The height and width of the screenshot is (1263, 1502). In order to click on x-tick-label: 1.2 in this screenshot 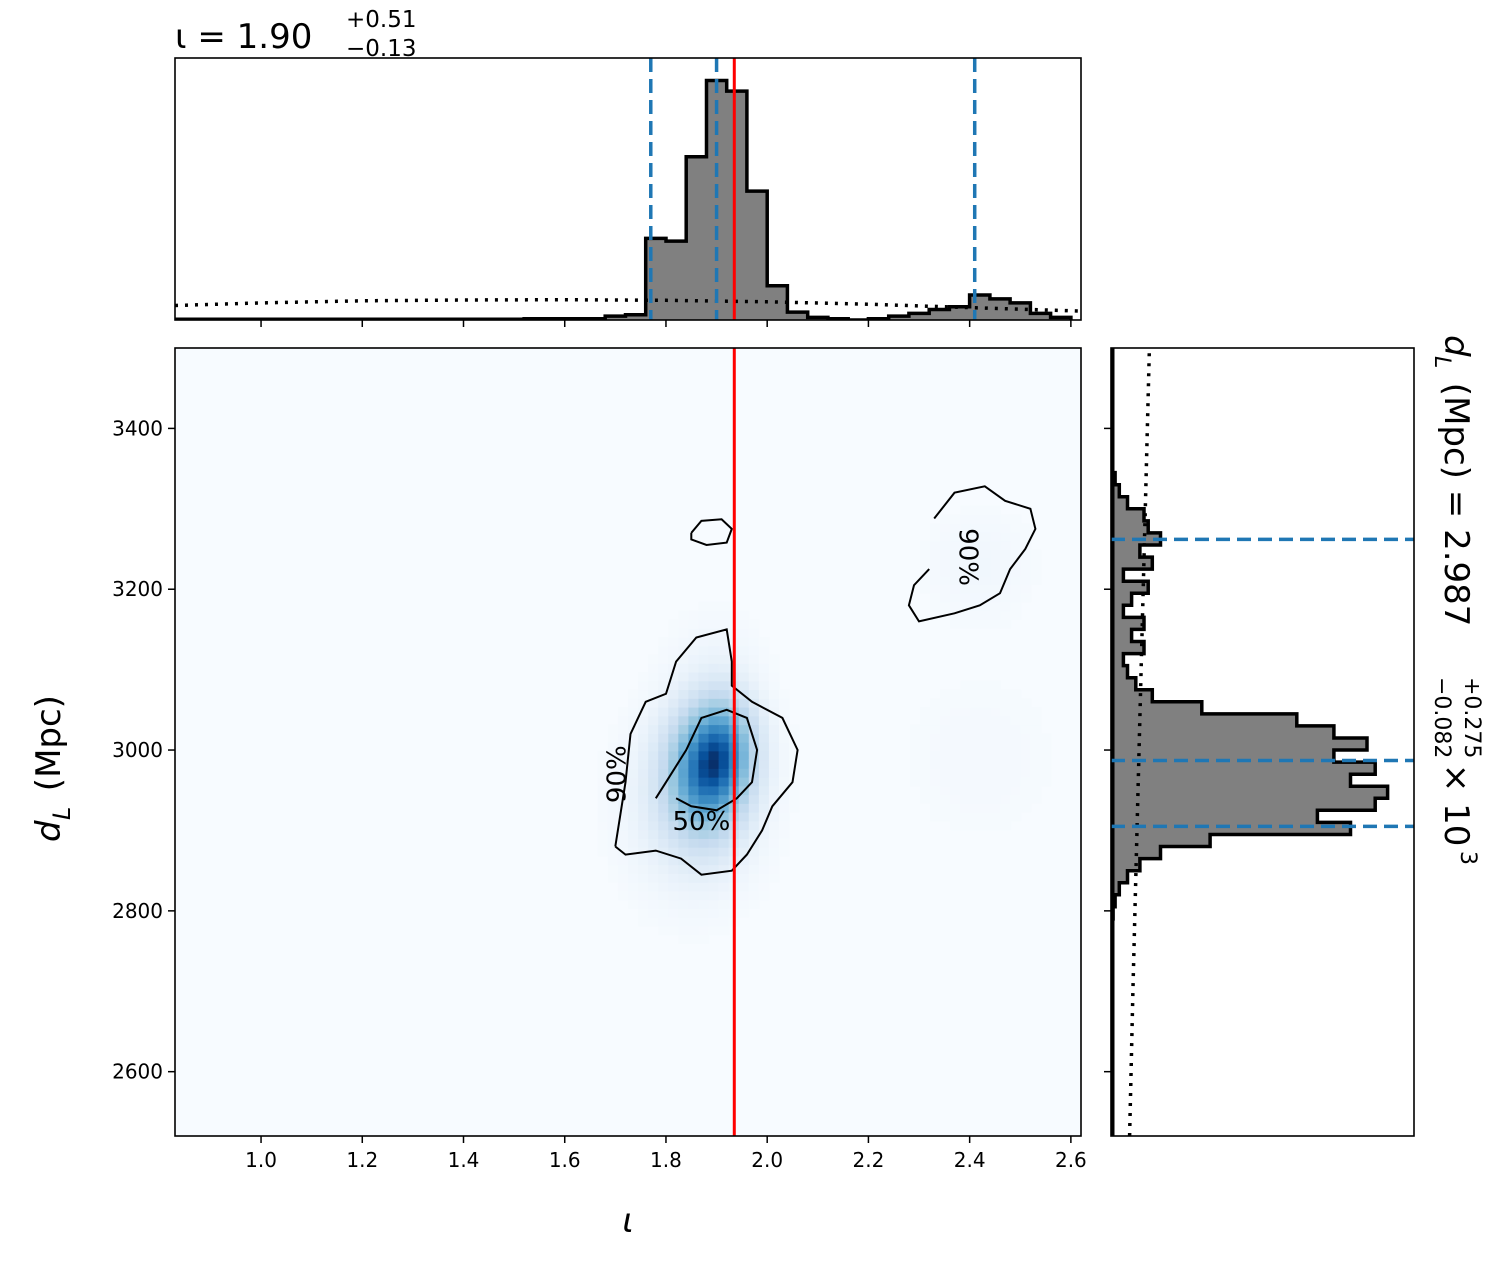, I will do `click(362, 1160)`.